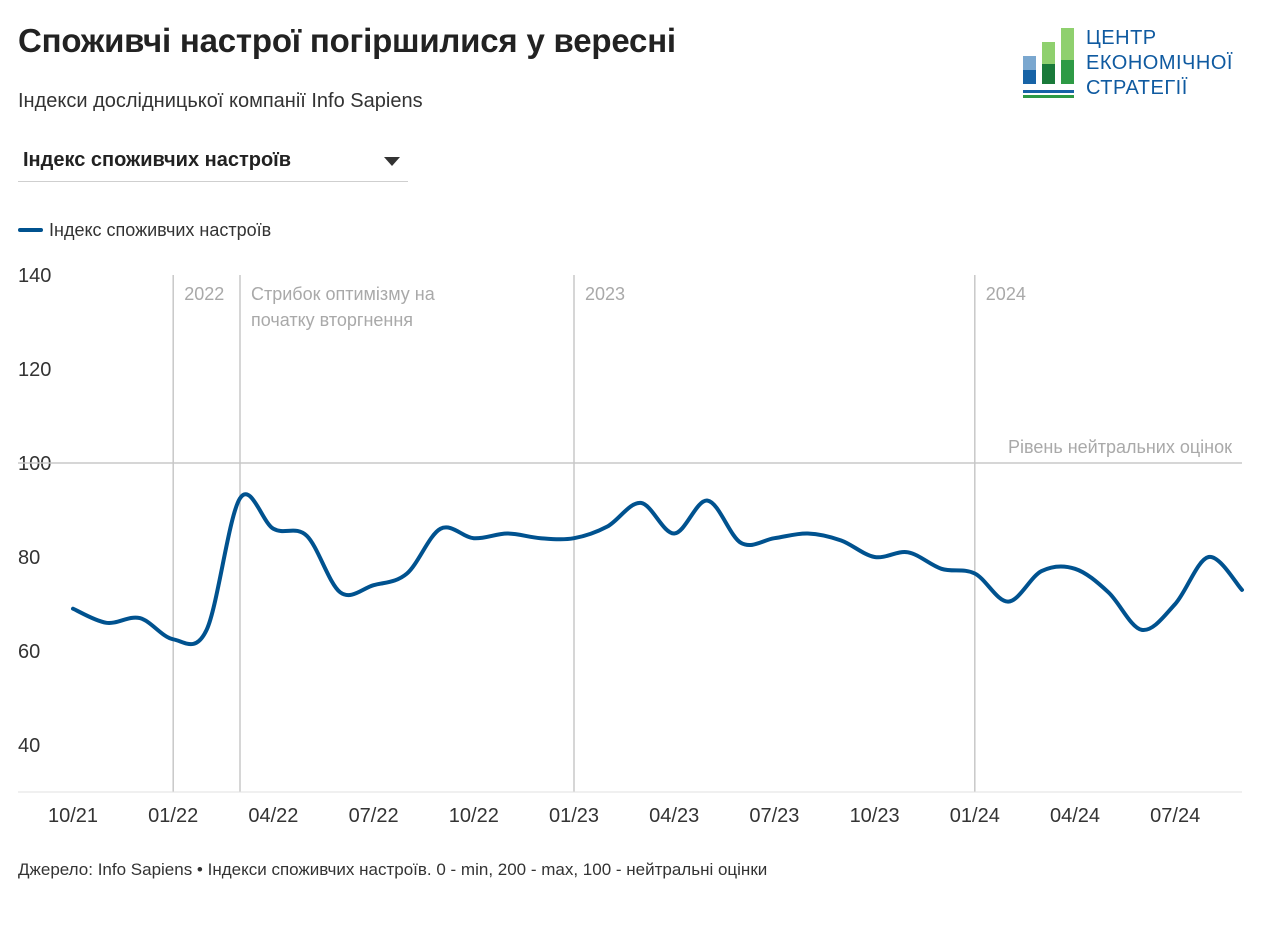 The height and width of the screenshot is (926, 1280). What do you see at coordinates (1137, 88) in the screenshot?
I see `logo-line-3: СТРАТЕГІЇ` at bounding box center [1137, 88].